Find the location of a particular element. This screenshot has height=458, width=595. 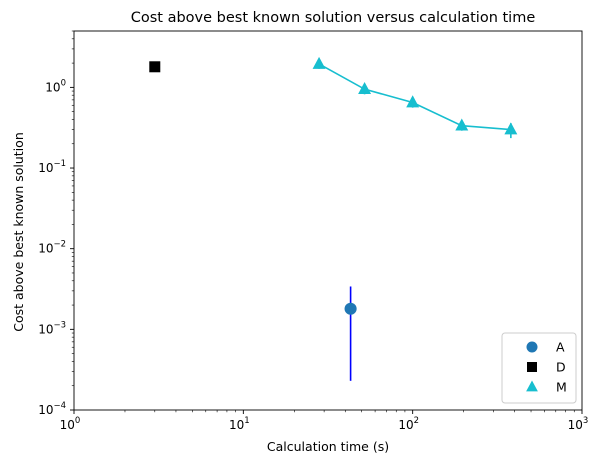

y-tick-label-exp-2: −2 is located at coordinates (59, 245).